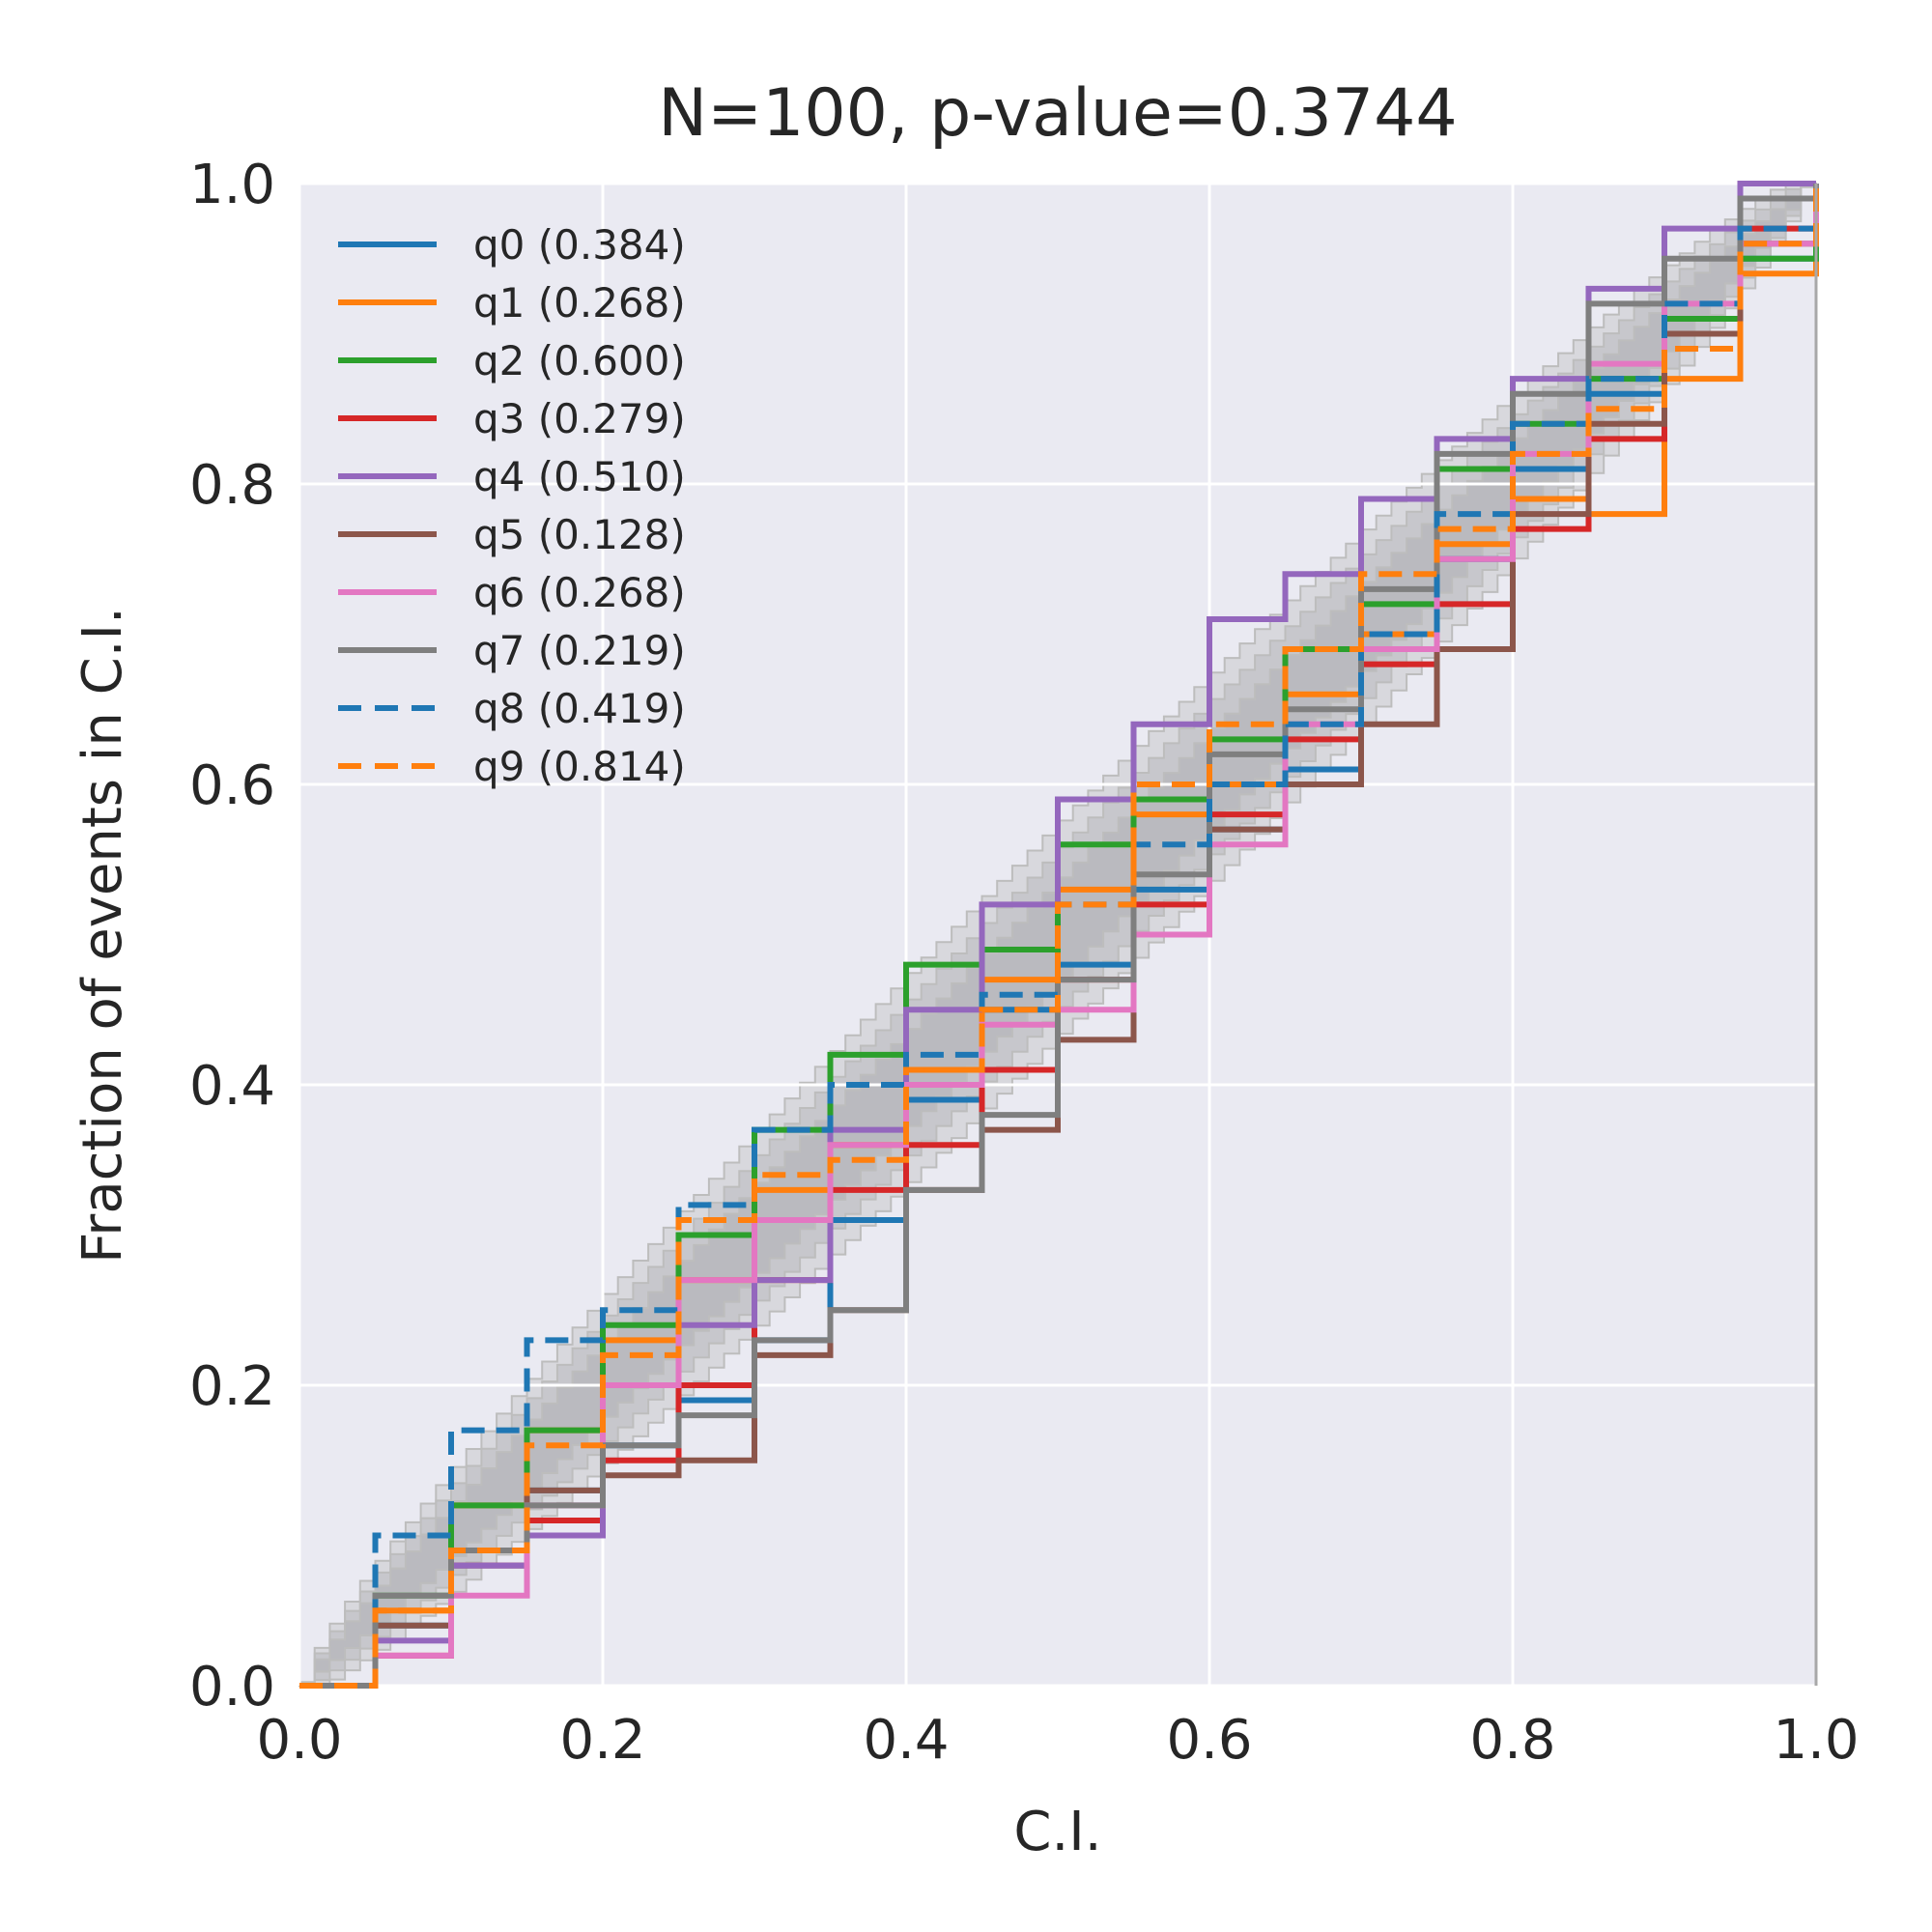  I want to click on y-tick-label: 0.2, so click(232, 1386).